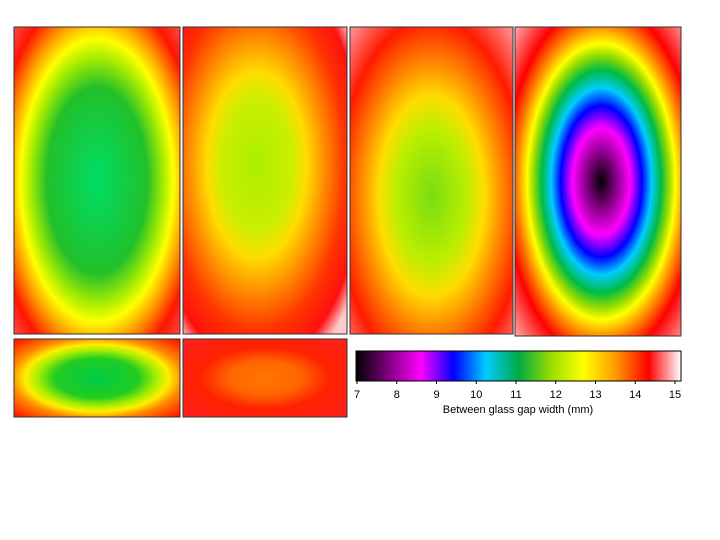  Describe the element at coordinates (515, 395) in the screenshot. I see `colorbar-tick-label: 11` at that location.